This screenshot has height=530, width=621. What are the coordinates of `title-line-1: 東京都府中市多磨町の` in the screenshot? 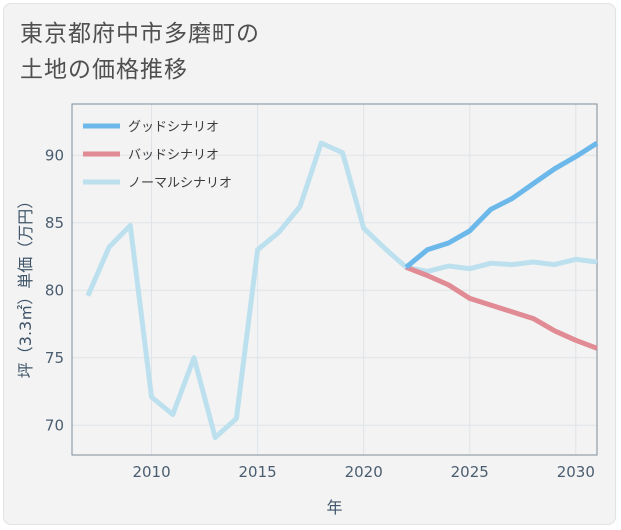 It's located at (140, 34).